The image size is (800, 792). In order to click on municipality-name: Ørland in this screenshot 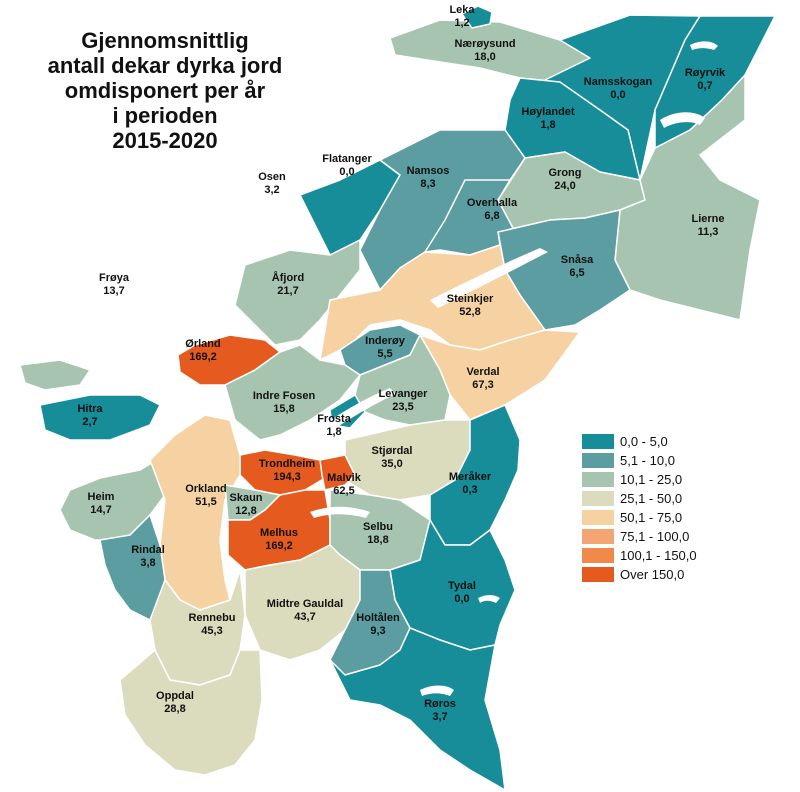, I will do `click(203, 344)`.